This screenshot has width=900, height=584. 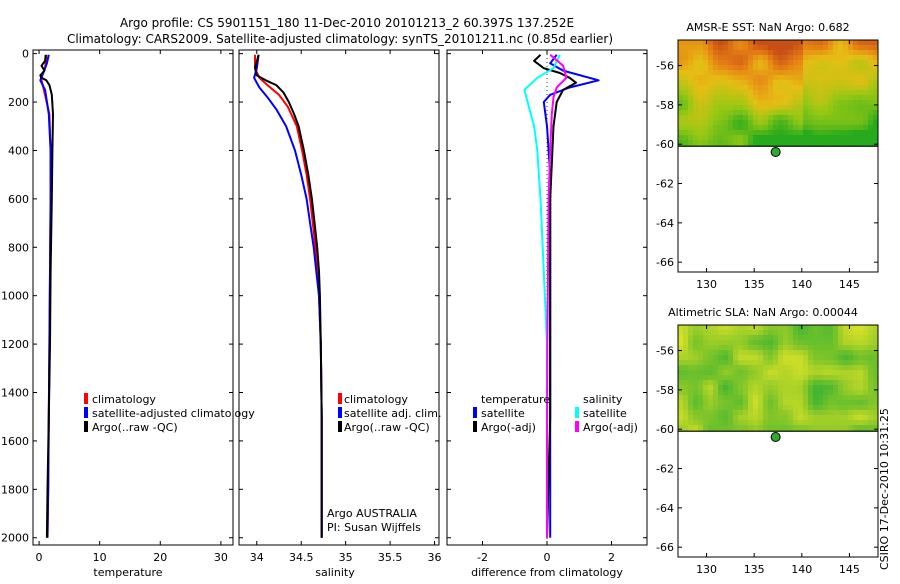 I want to click on x-tick-label: 34.5, so click(x=301, y=557).